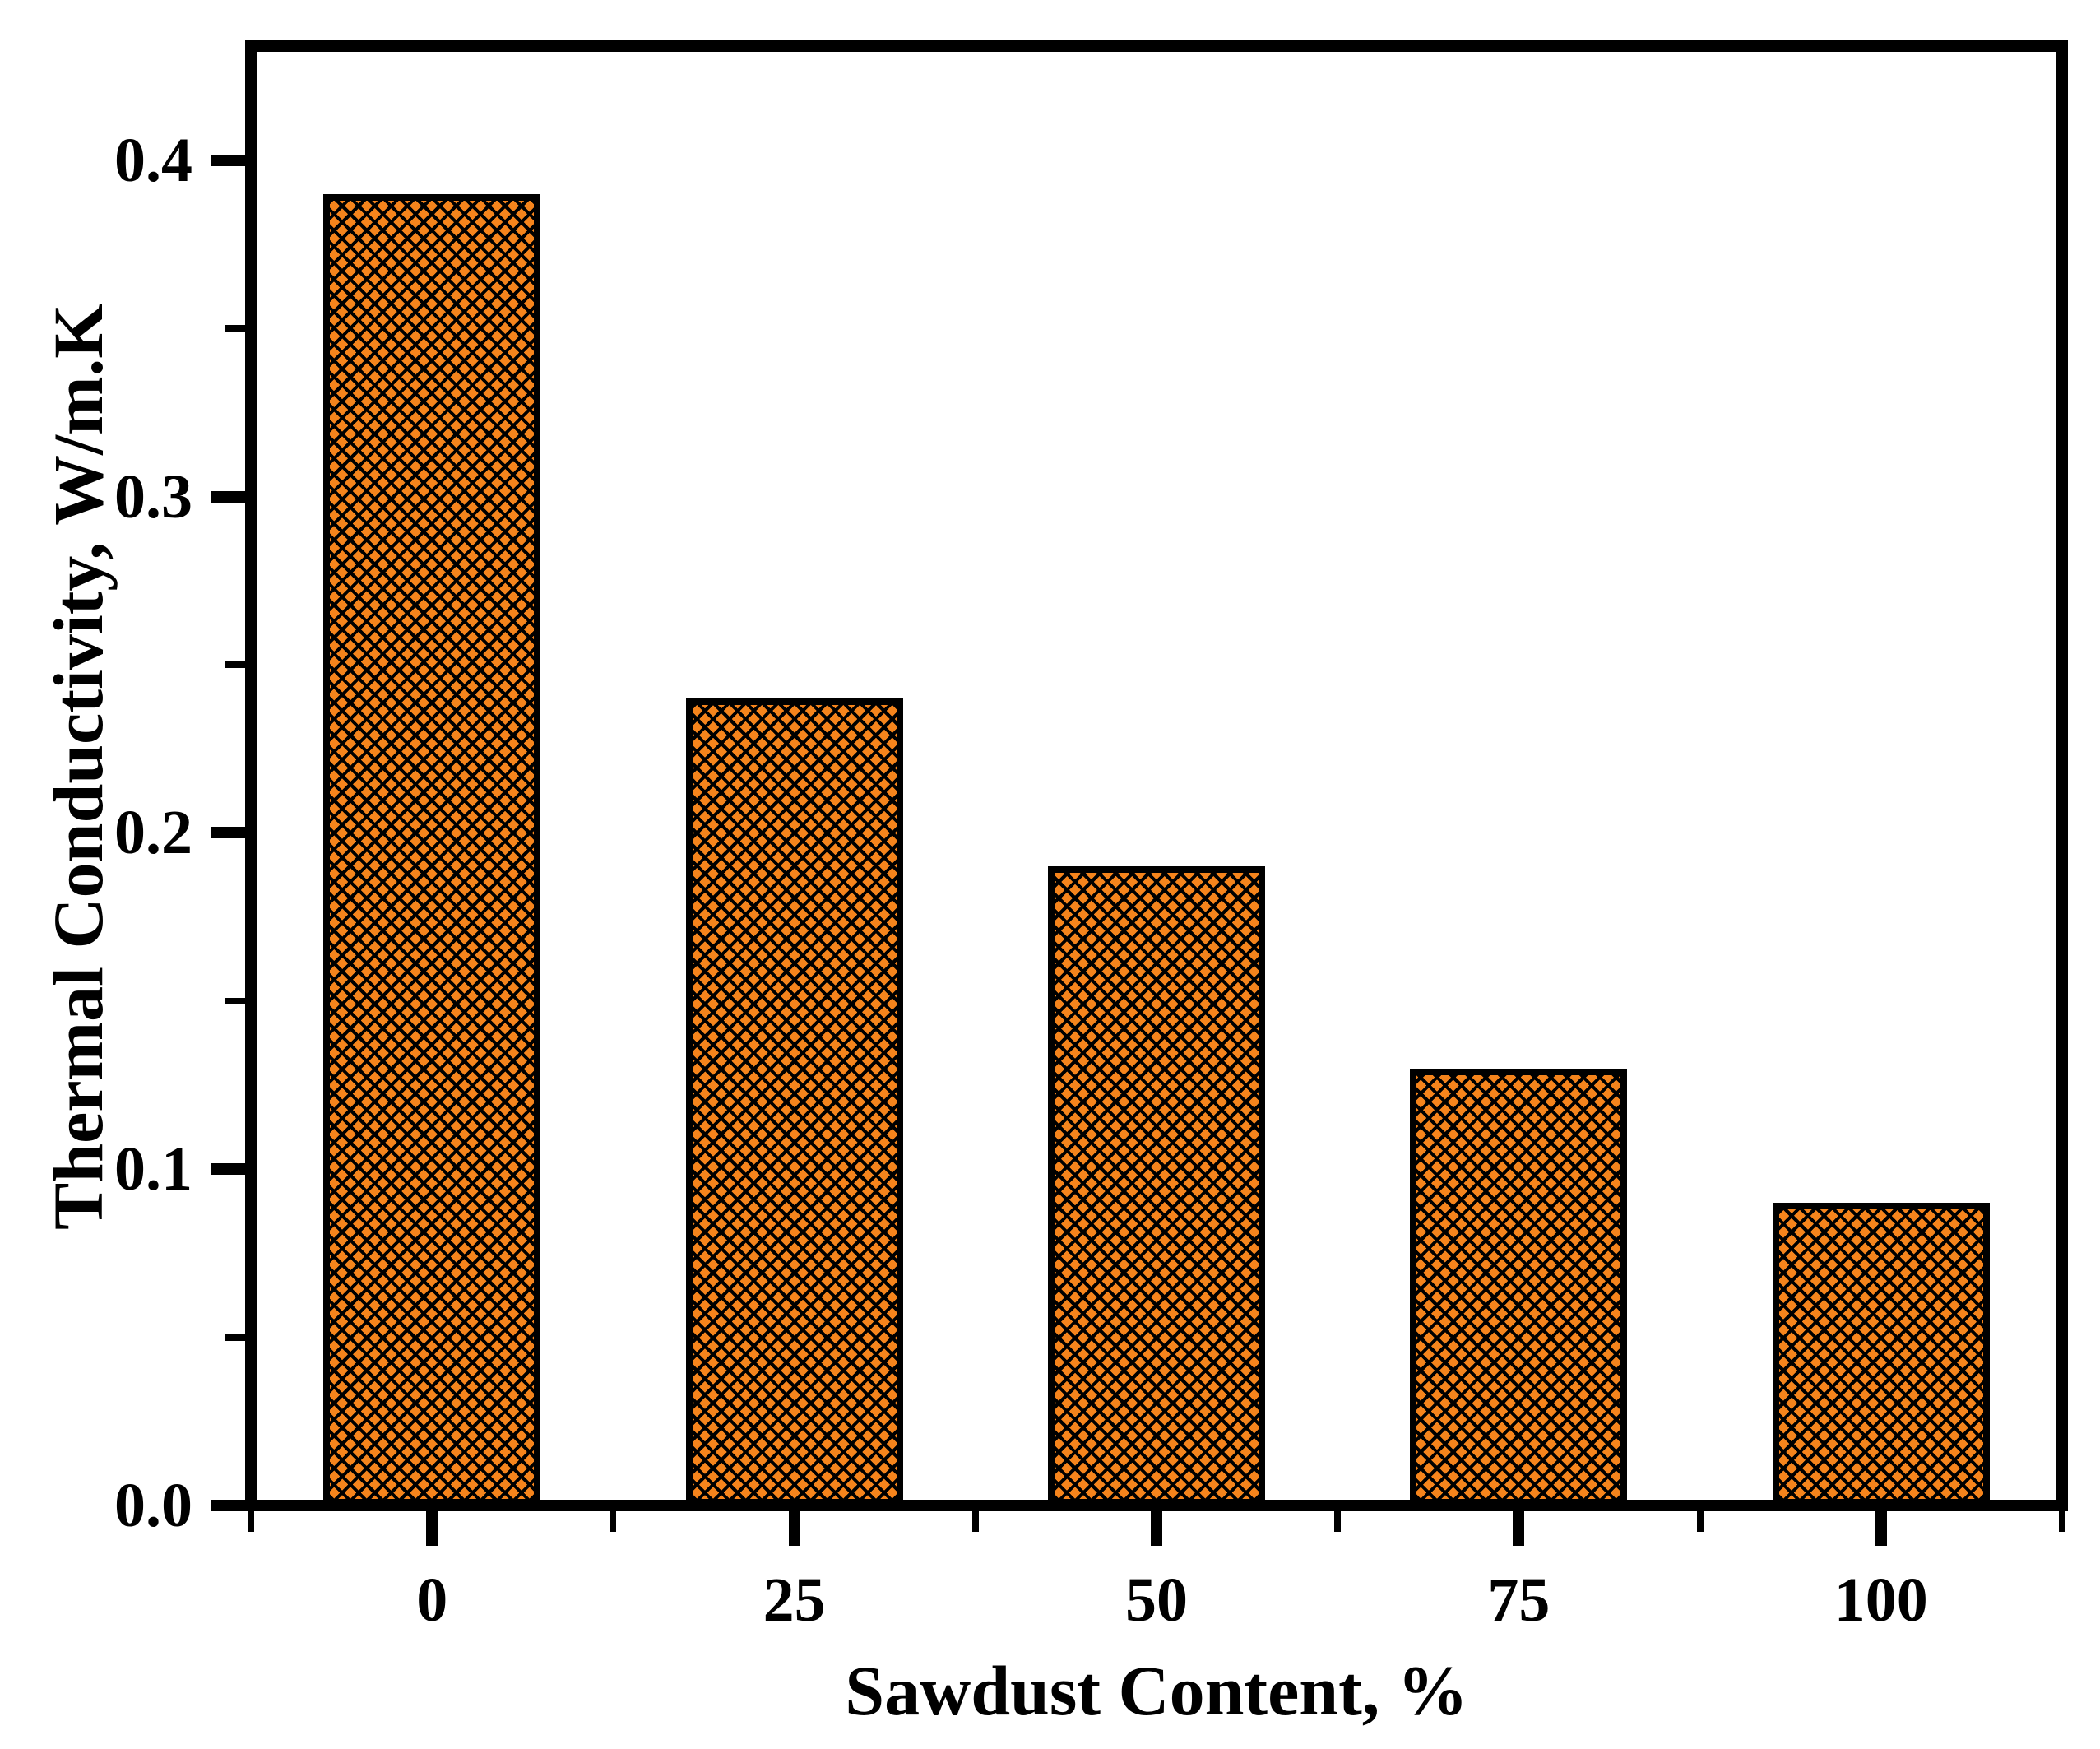 This screenshot has height=1749, width=2100. Describe the element at coordinates (1156, 1600) in the screenshot. I see `x-tick-label-50: 50` at that location.